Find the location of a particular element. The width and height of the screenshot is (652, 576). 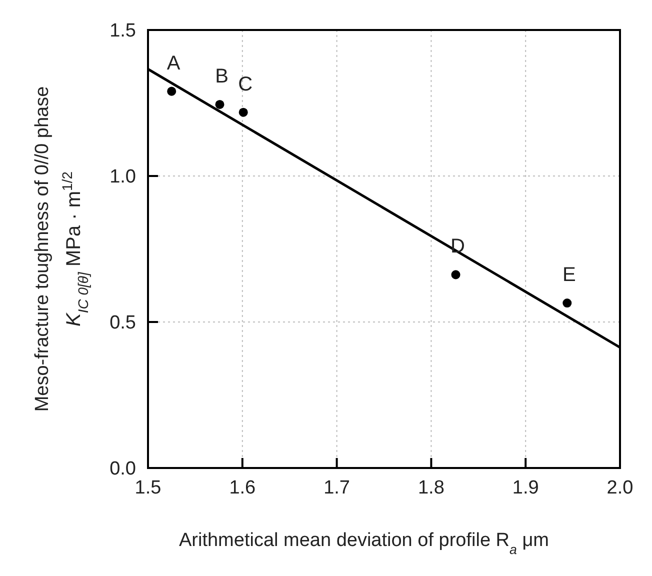

y-tick-label: 1.0 is located at coordinates (123, 177).